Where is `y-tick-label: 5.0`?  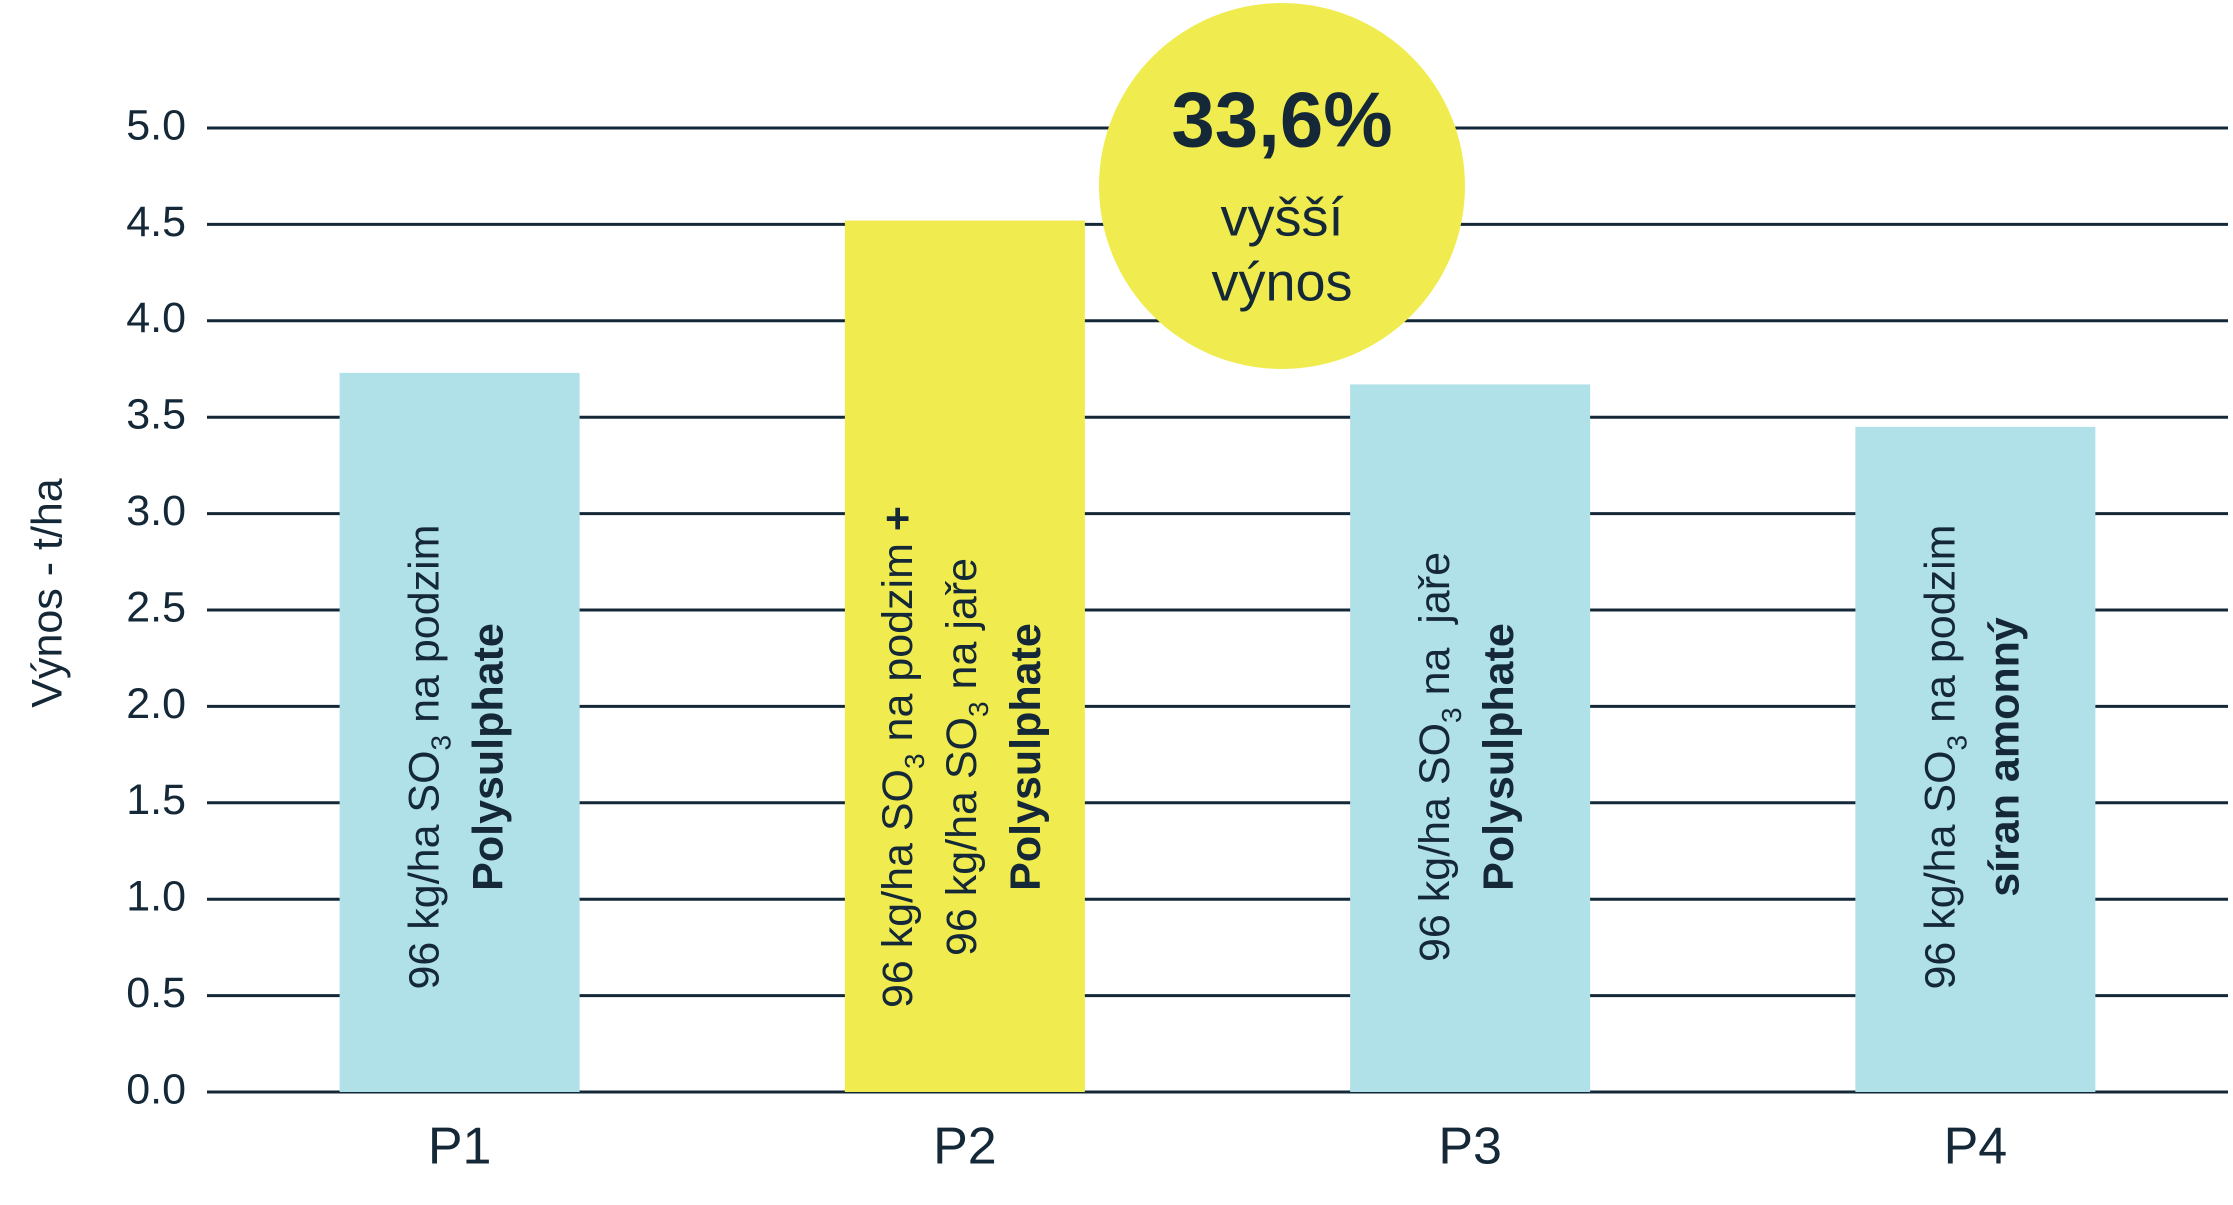 y-tick-label: 5.0 is located at coordinates (156, 125).